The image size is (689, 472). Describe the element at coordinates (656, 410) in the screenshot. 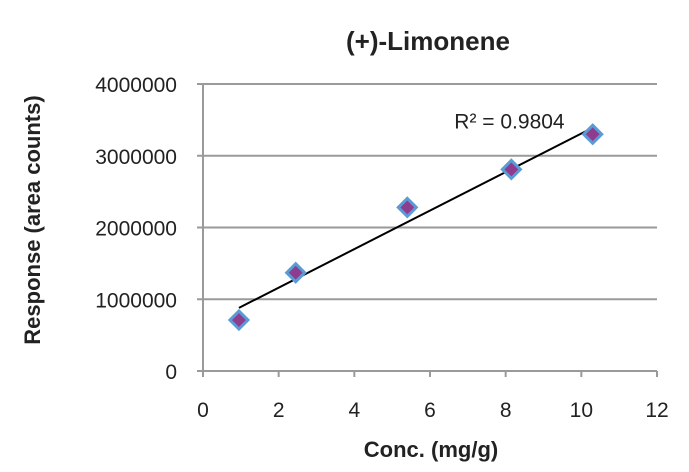

I see `x-tick-label-6: 12` at that location.